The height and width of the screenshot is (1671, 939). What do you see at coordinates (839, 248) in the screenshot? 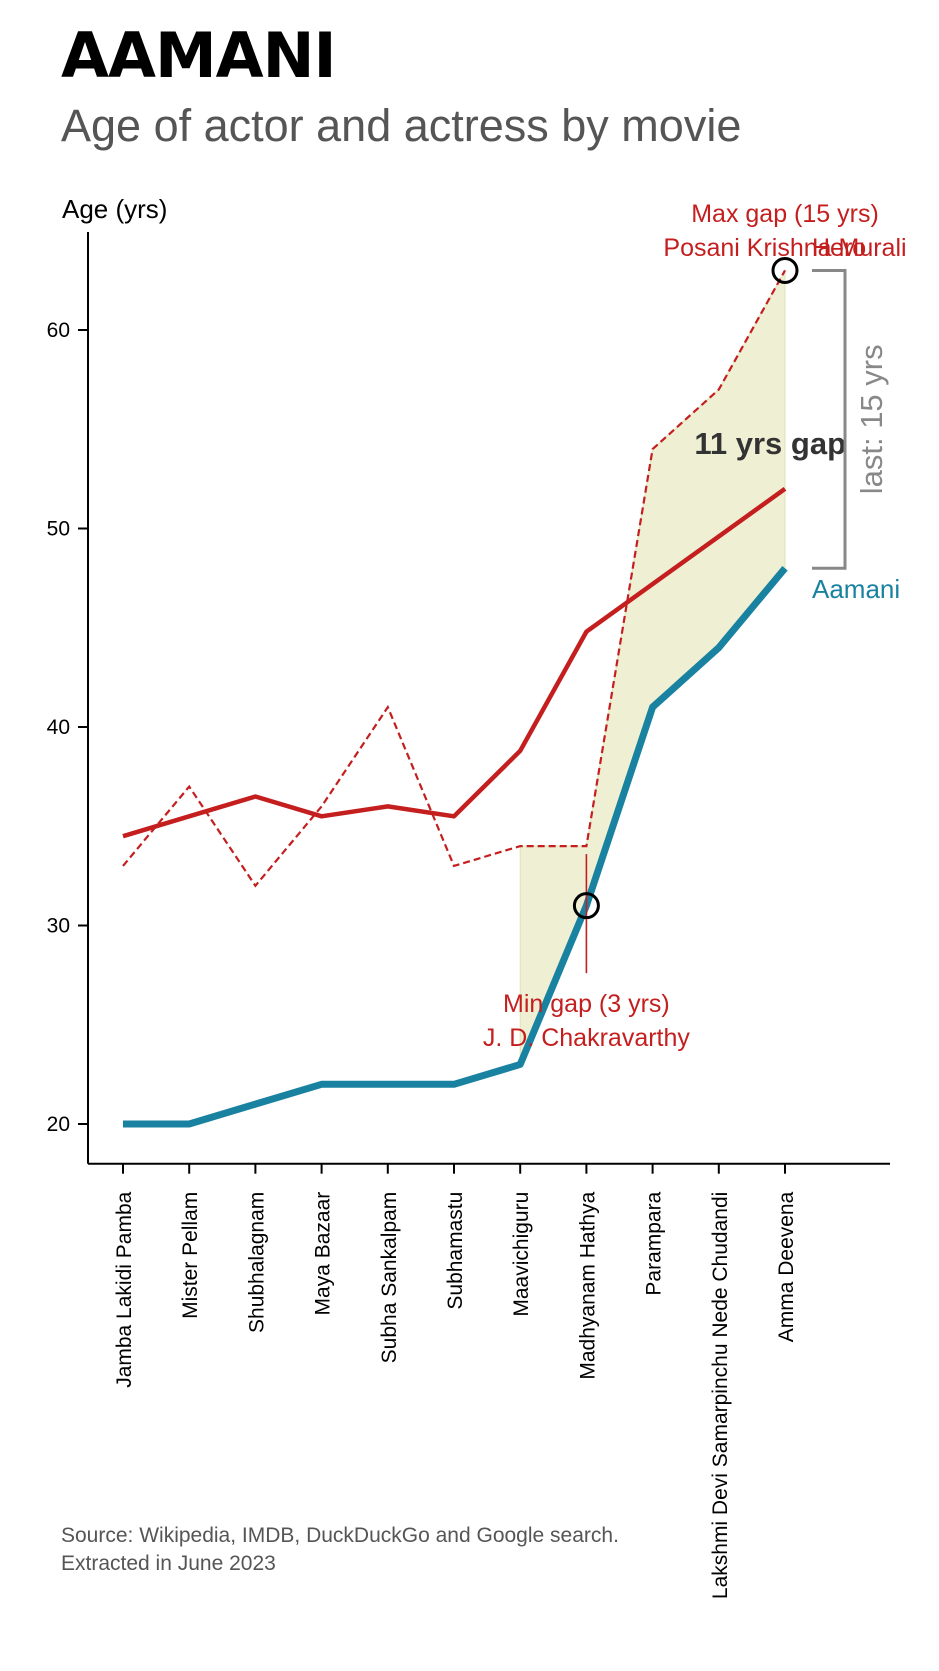
I see `max-gap-overlap-label: Hero` at bounding box center [839, 248].